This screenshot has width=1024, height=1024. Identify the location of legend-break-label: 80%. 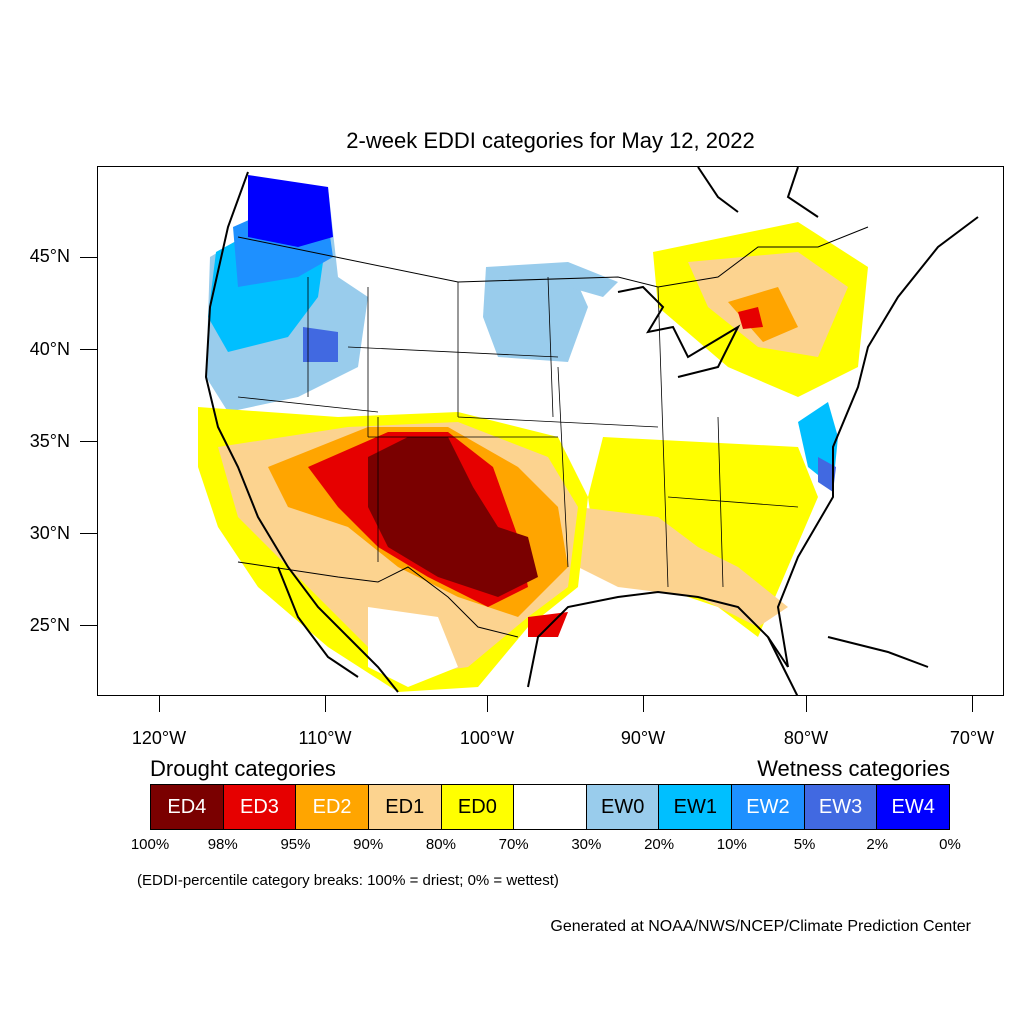
(440, 844).